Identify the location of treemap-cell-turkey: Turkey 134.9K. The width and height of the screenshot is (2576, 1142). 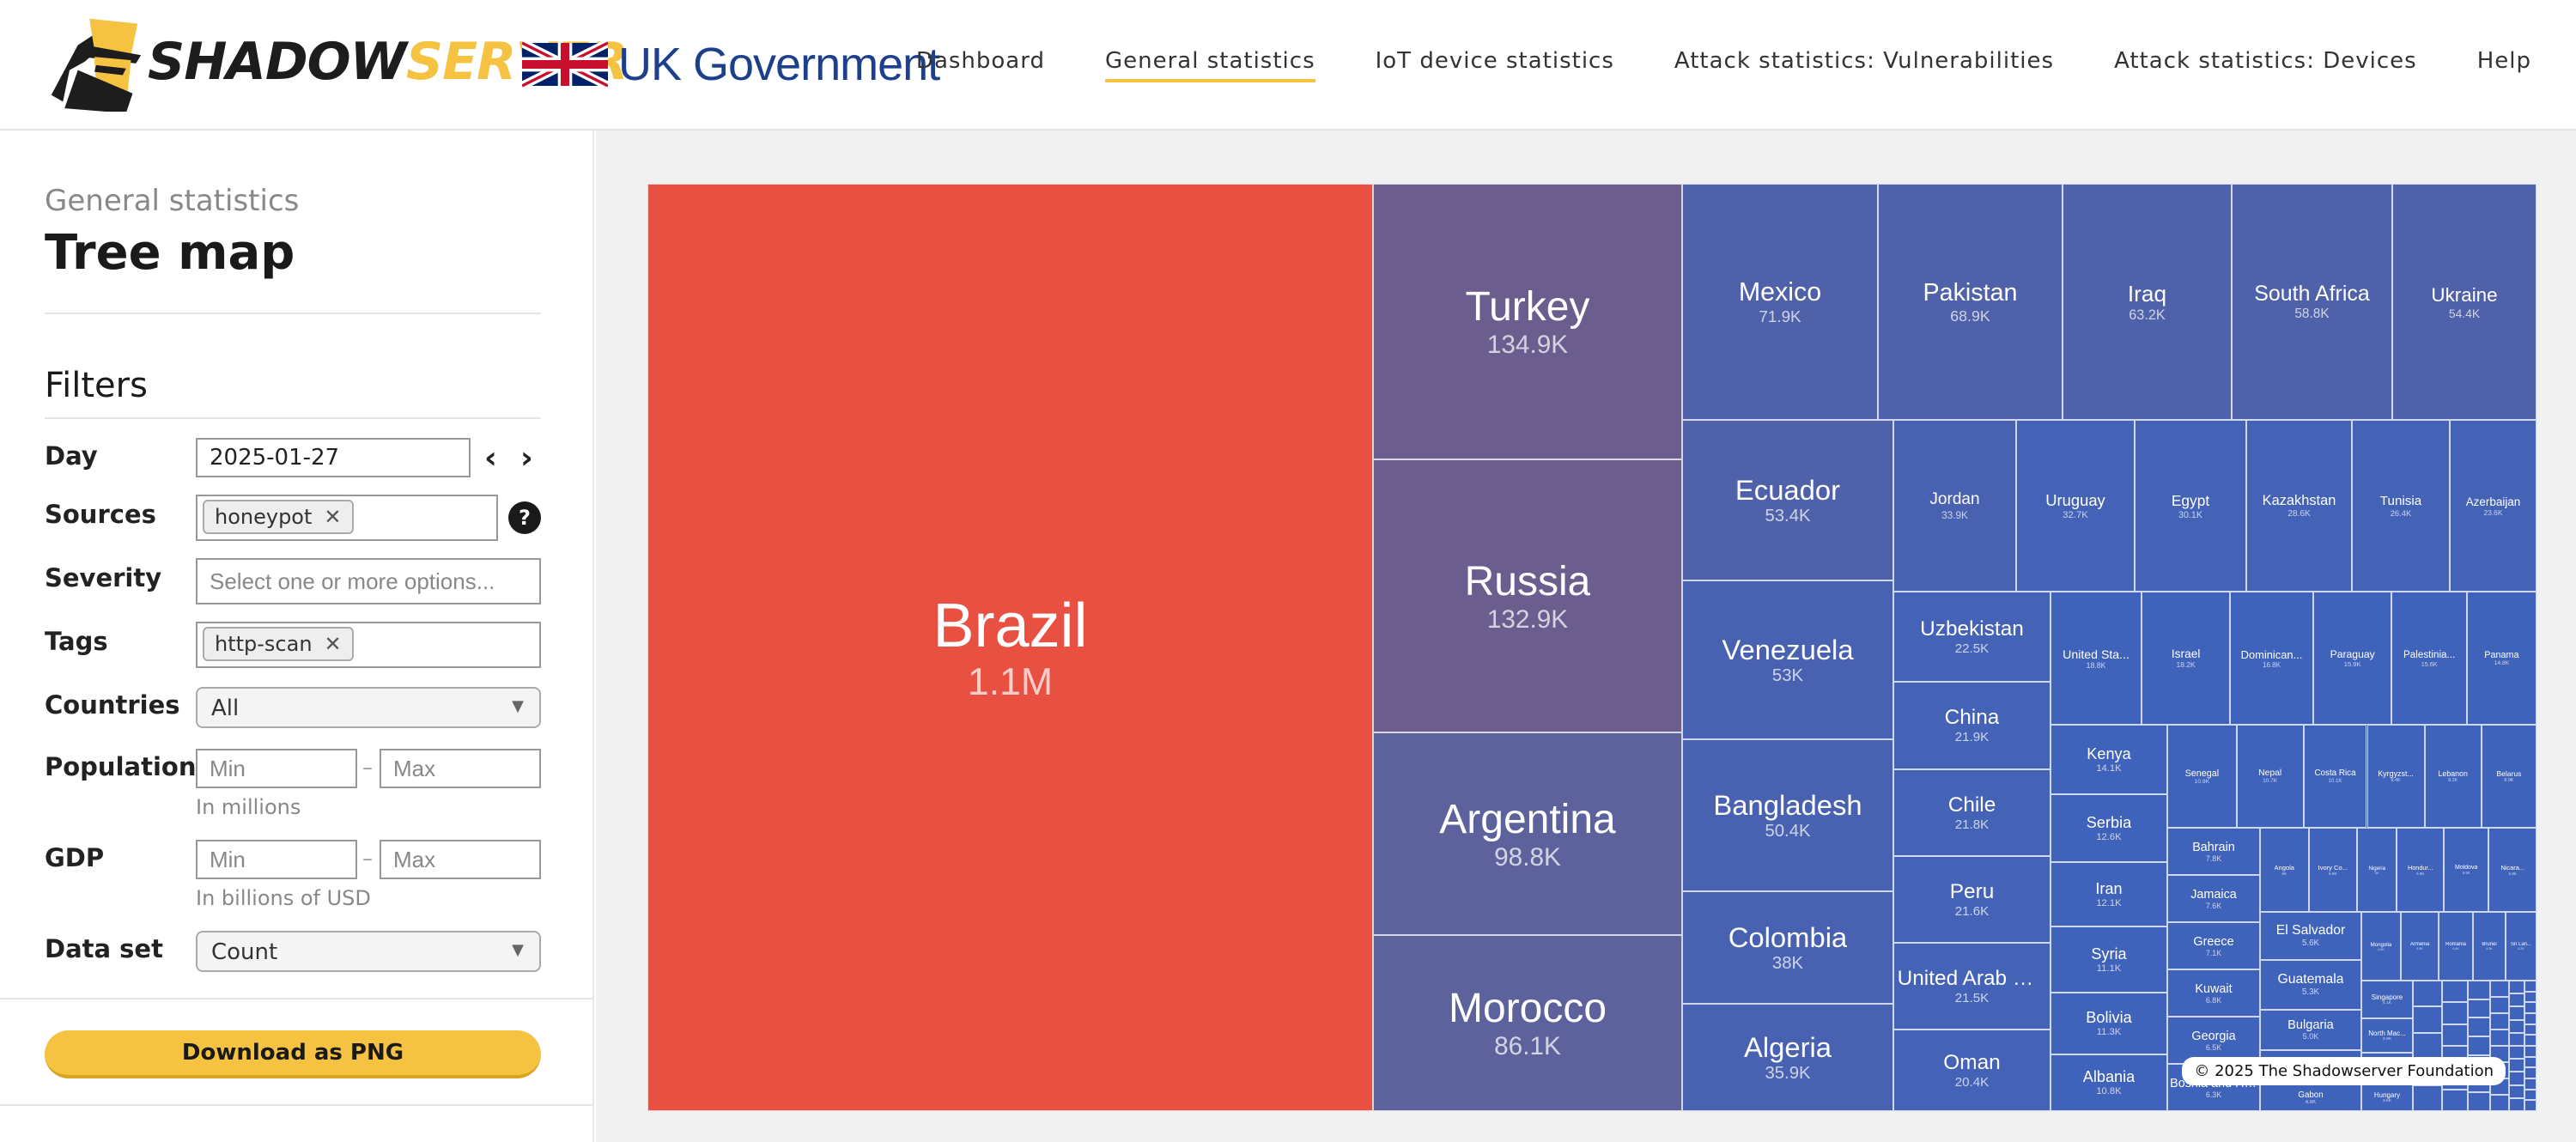
(1528, 321).